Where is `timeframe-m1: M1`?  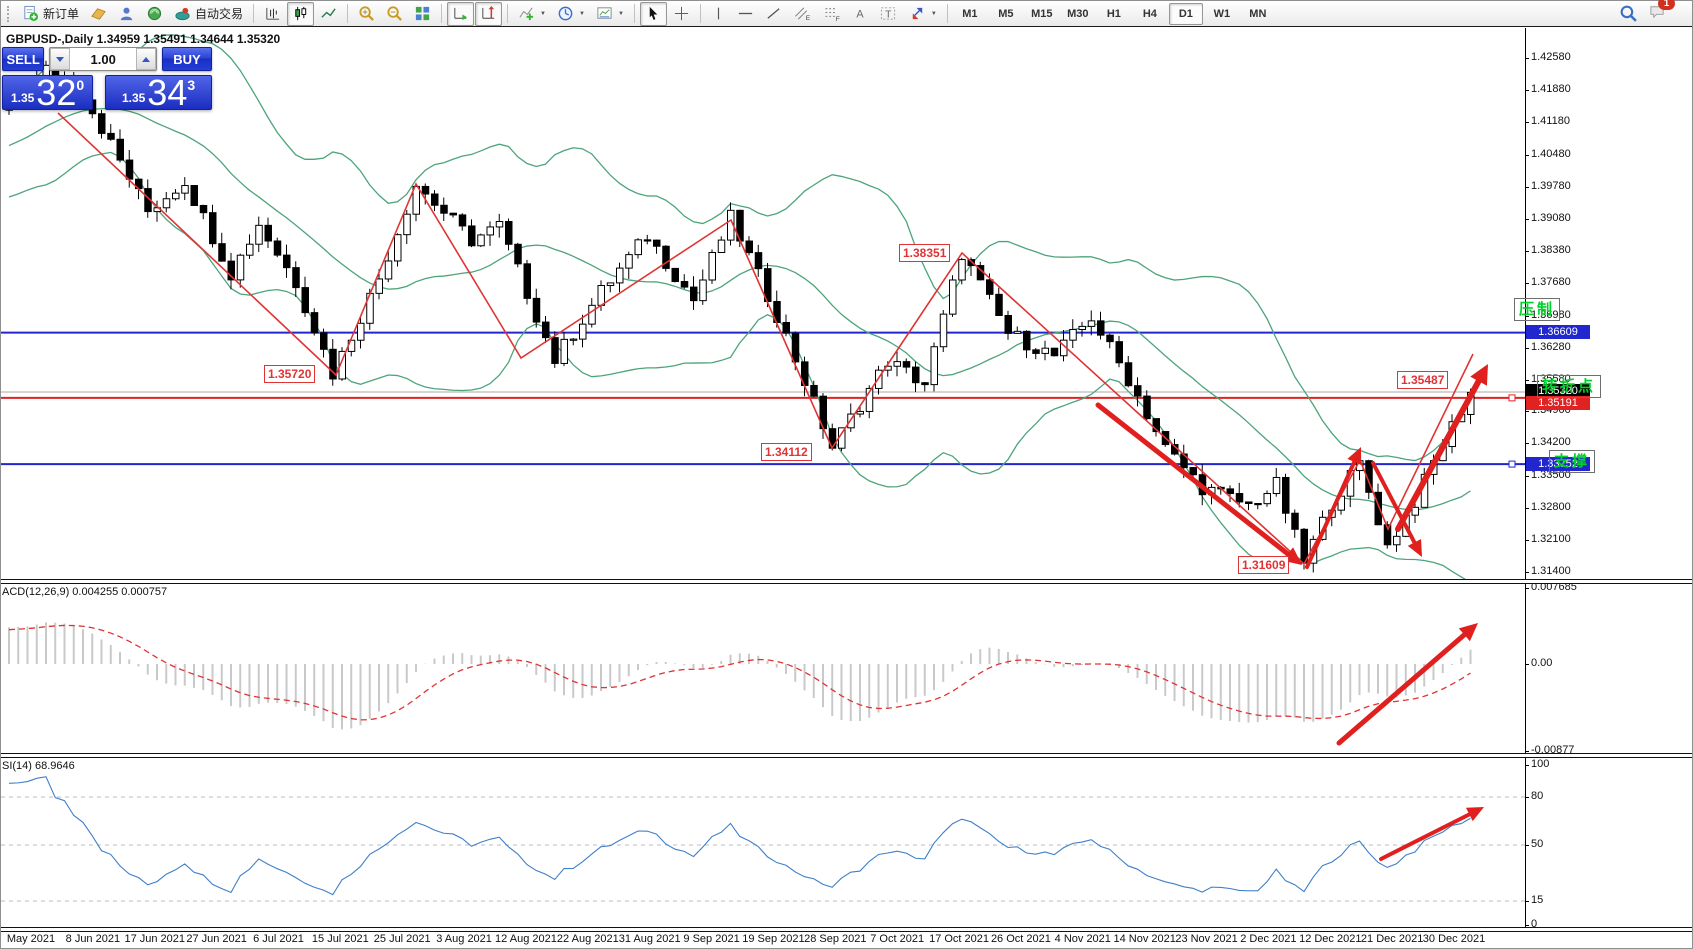 timeframe-m1: M1 is located at coordinates (970, 13).